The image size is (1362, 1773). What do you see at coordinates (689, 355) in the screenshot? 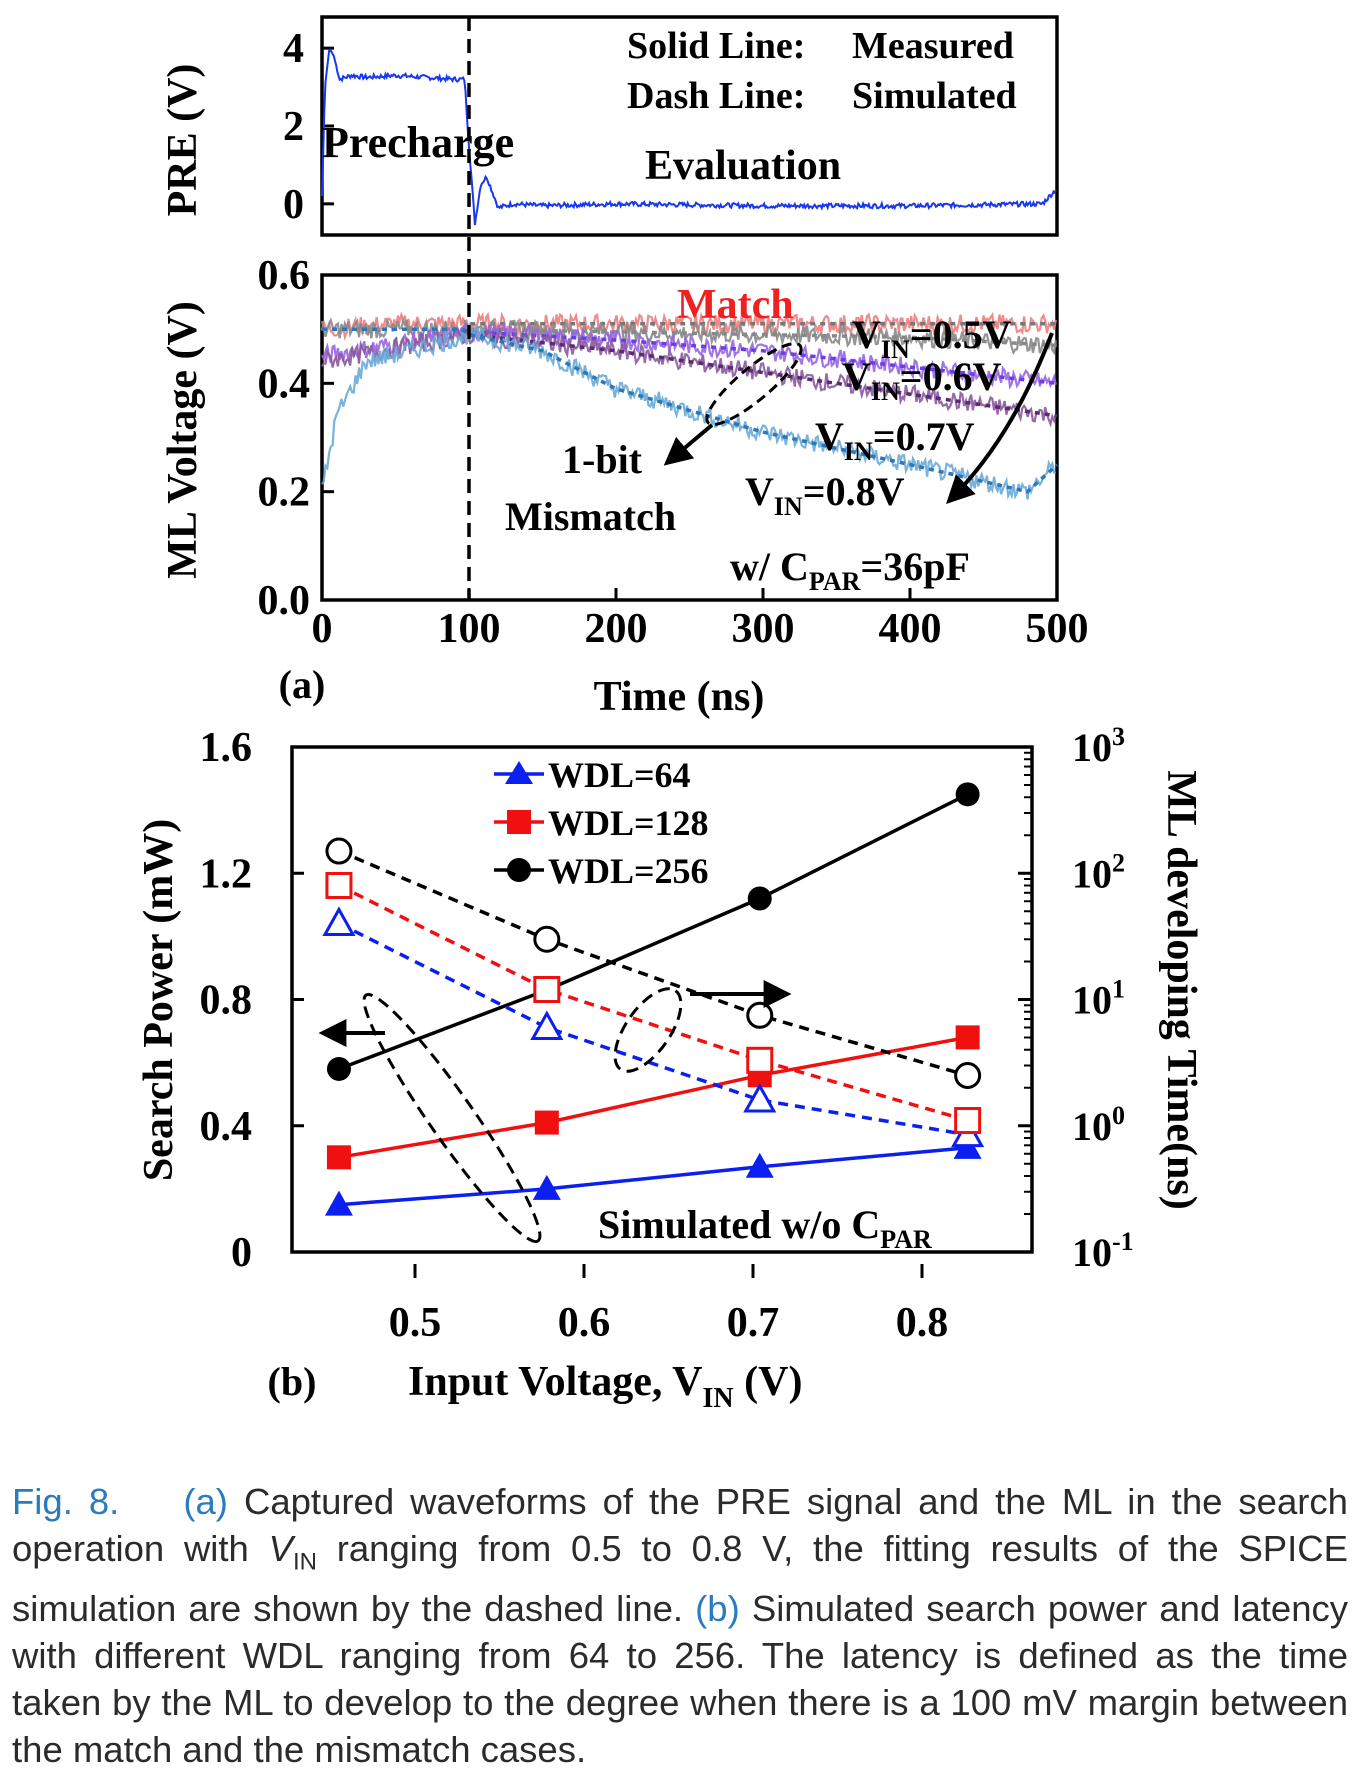
I see `ml-trace-vin-06-measured` at bounding box center [689, 355].